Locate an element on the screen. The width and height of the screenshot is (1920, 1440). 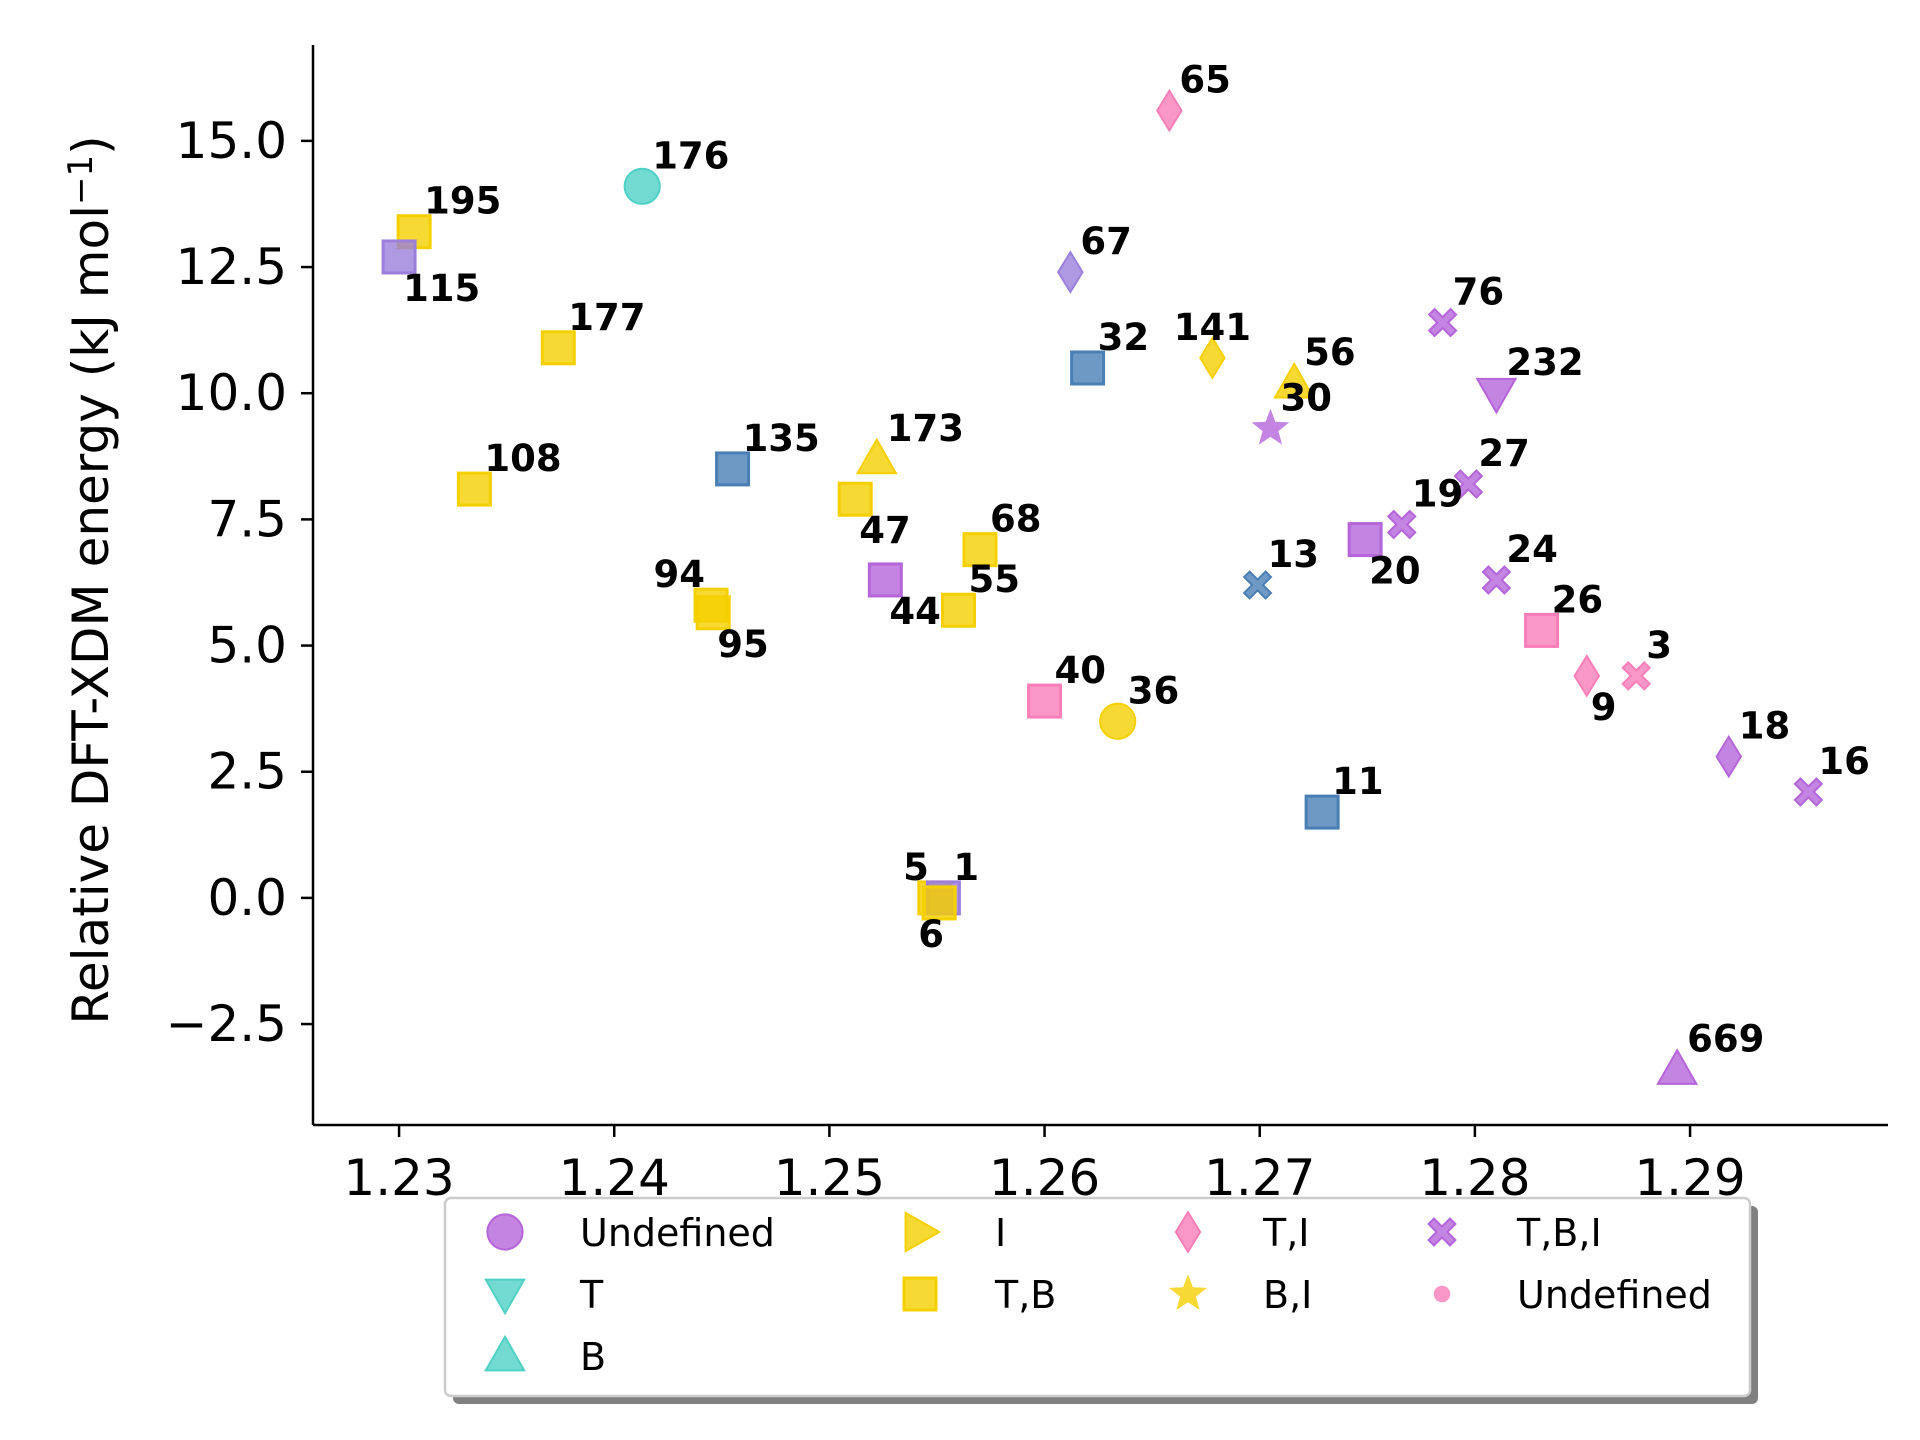
legend-label: T is located at coordinates (591, 1295).